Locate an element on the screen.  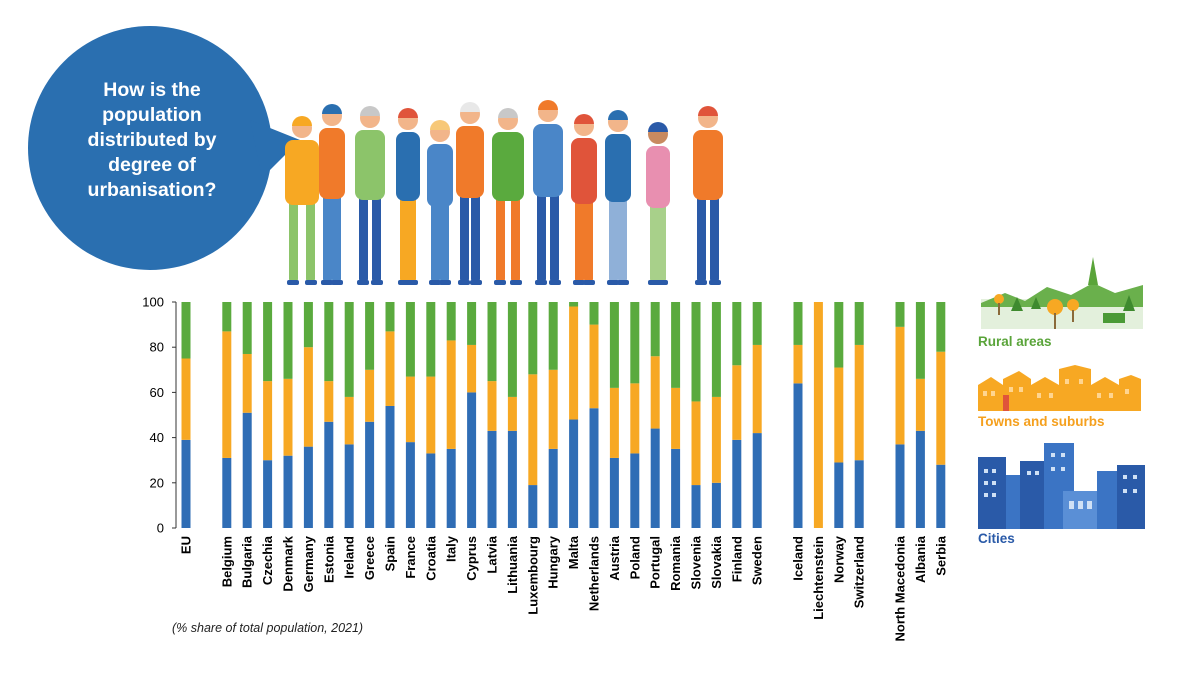
x-category-label: Italy is located at coordinates (451, 548).